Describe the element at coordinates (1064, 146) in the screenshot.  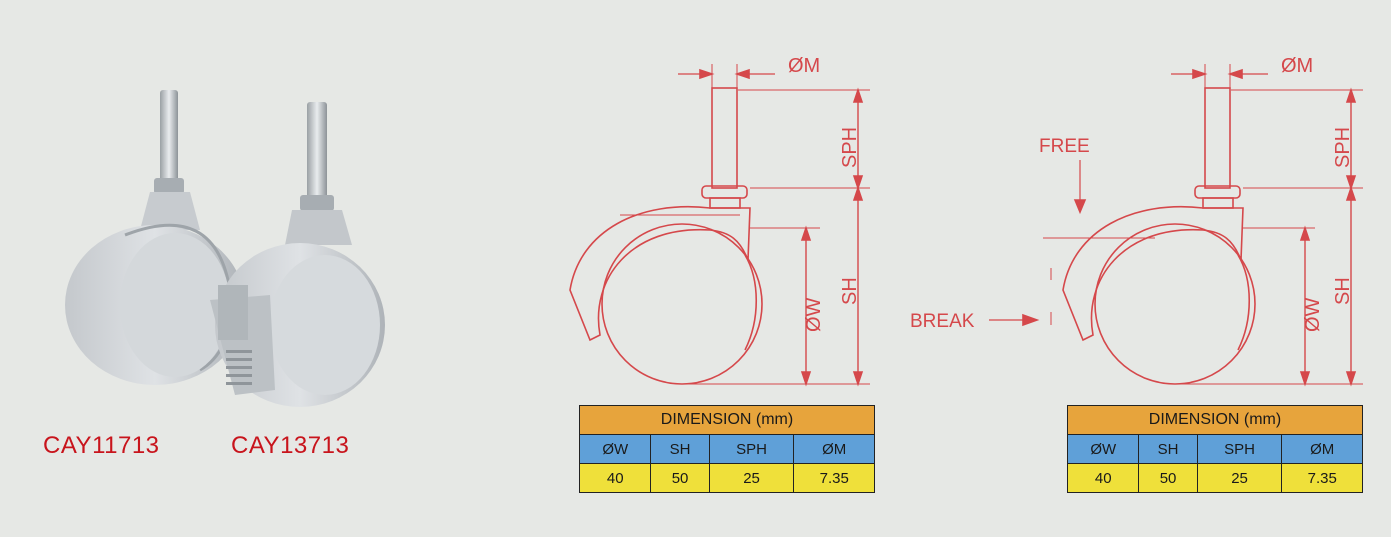
I see `label-free: FREE` at that location.